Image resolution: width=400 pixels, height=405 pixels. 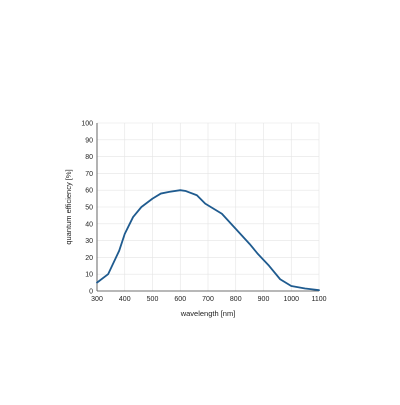 I want to click on x-tick-label: 500, so click(x=153, y=299).